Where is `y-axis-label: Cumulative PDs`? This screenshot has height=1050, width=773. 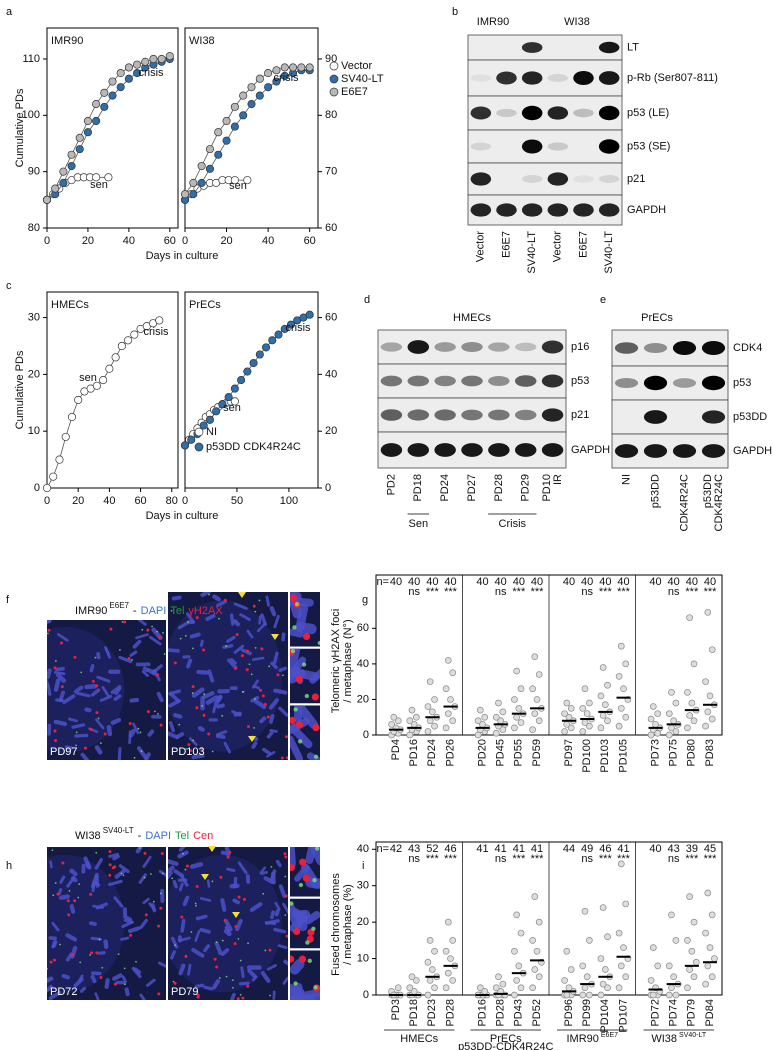 y-axis-label: Cumulative PDs is located at coordinates (20, 389).